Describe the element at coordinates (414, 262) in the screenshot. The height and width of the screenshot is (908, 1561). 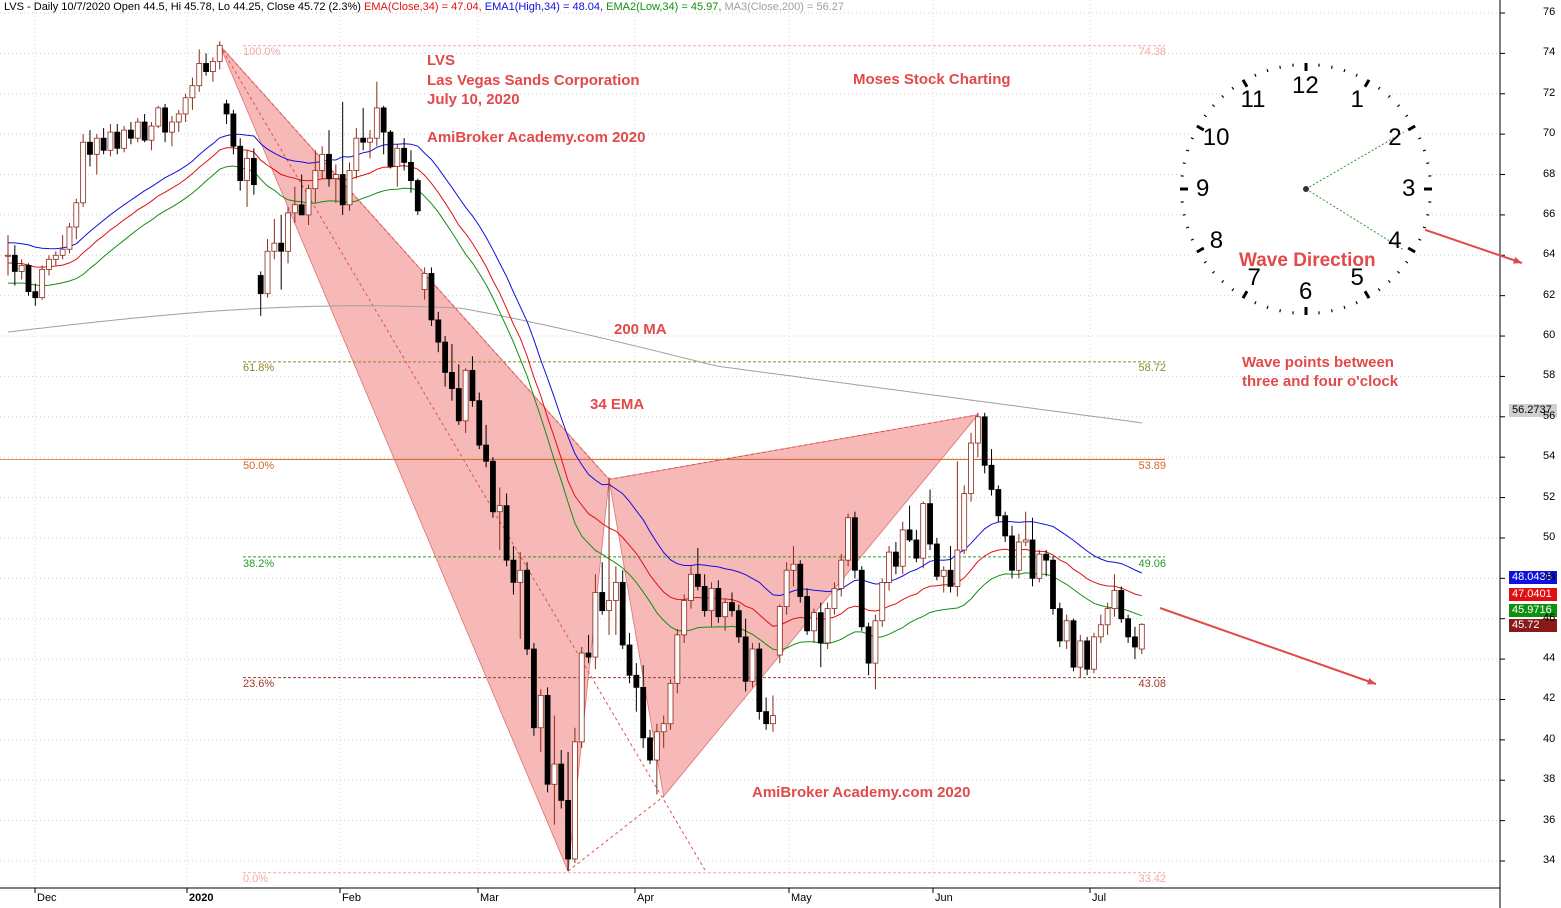
I see `pattern-dashed-xb` at that location.